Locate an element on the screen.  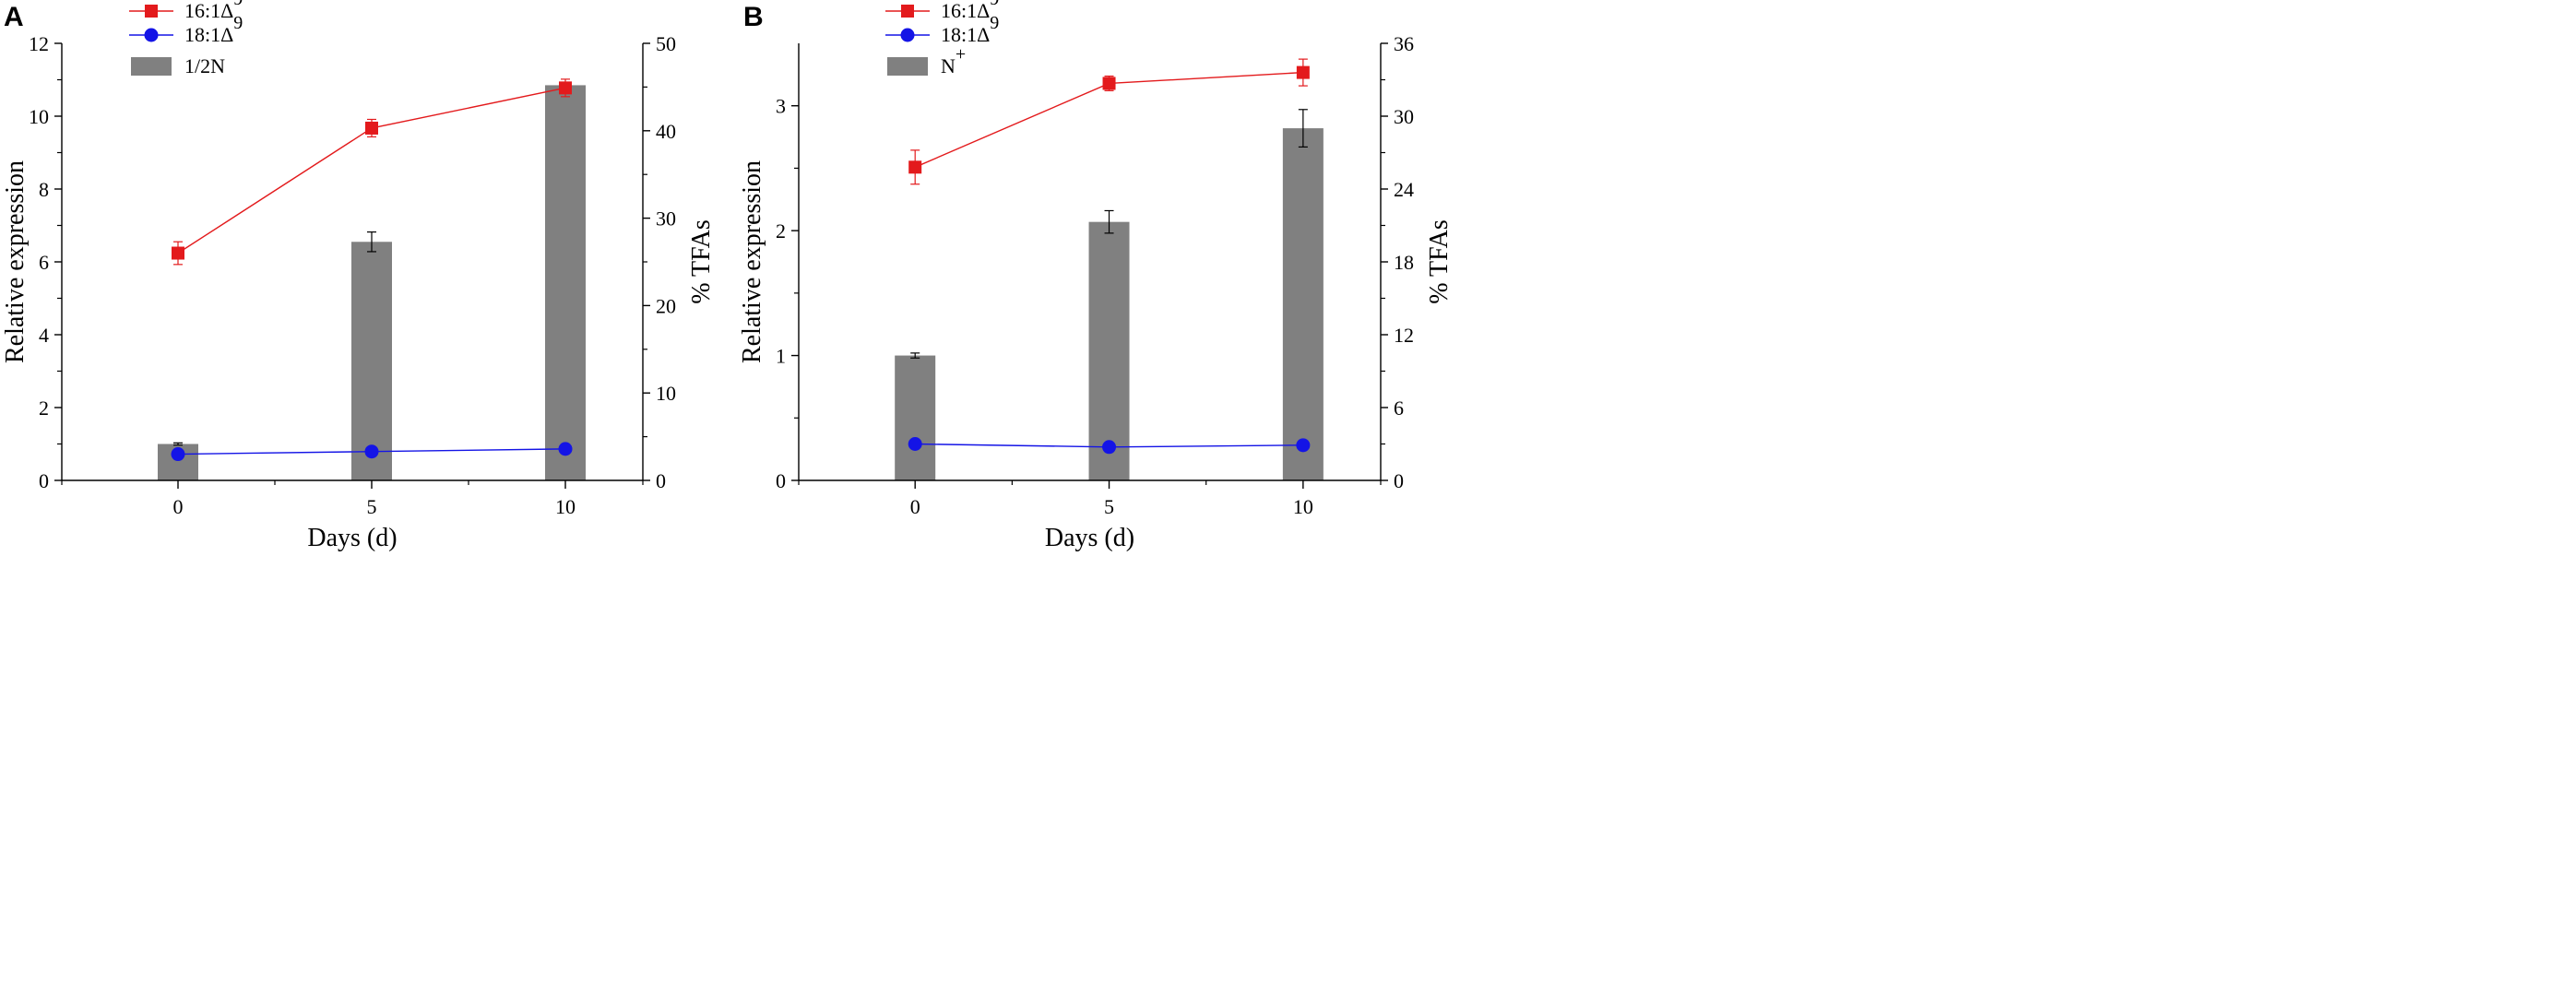
y-right-tick-label: 12 is located at coordinates (1404, 335).